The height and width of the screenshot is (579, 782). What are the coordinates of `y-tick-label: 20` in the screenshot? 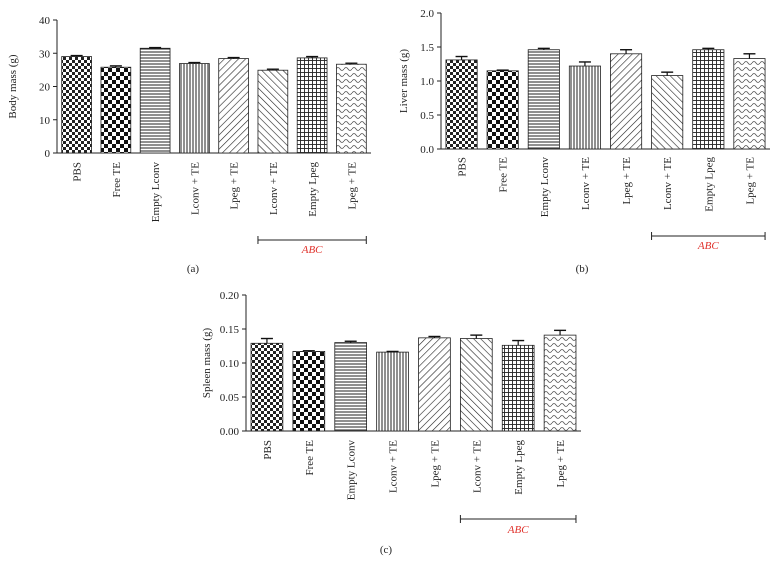 It's located at (45, 88).